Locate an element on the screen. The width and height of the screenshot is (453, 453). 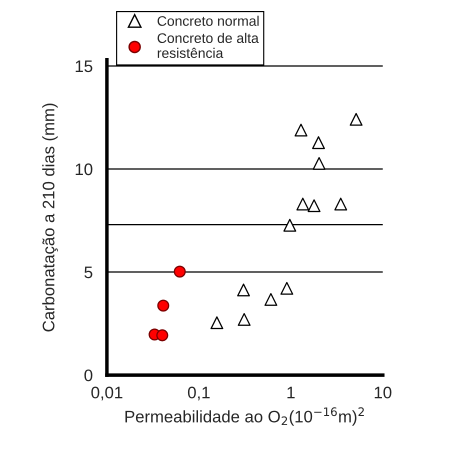
legend-label: Concreto de alta resistência is located at coordinates (208, 45).